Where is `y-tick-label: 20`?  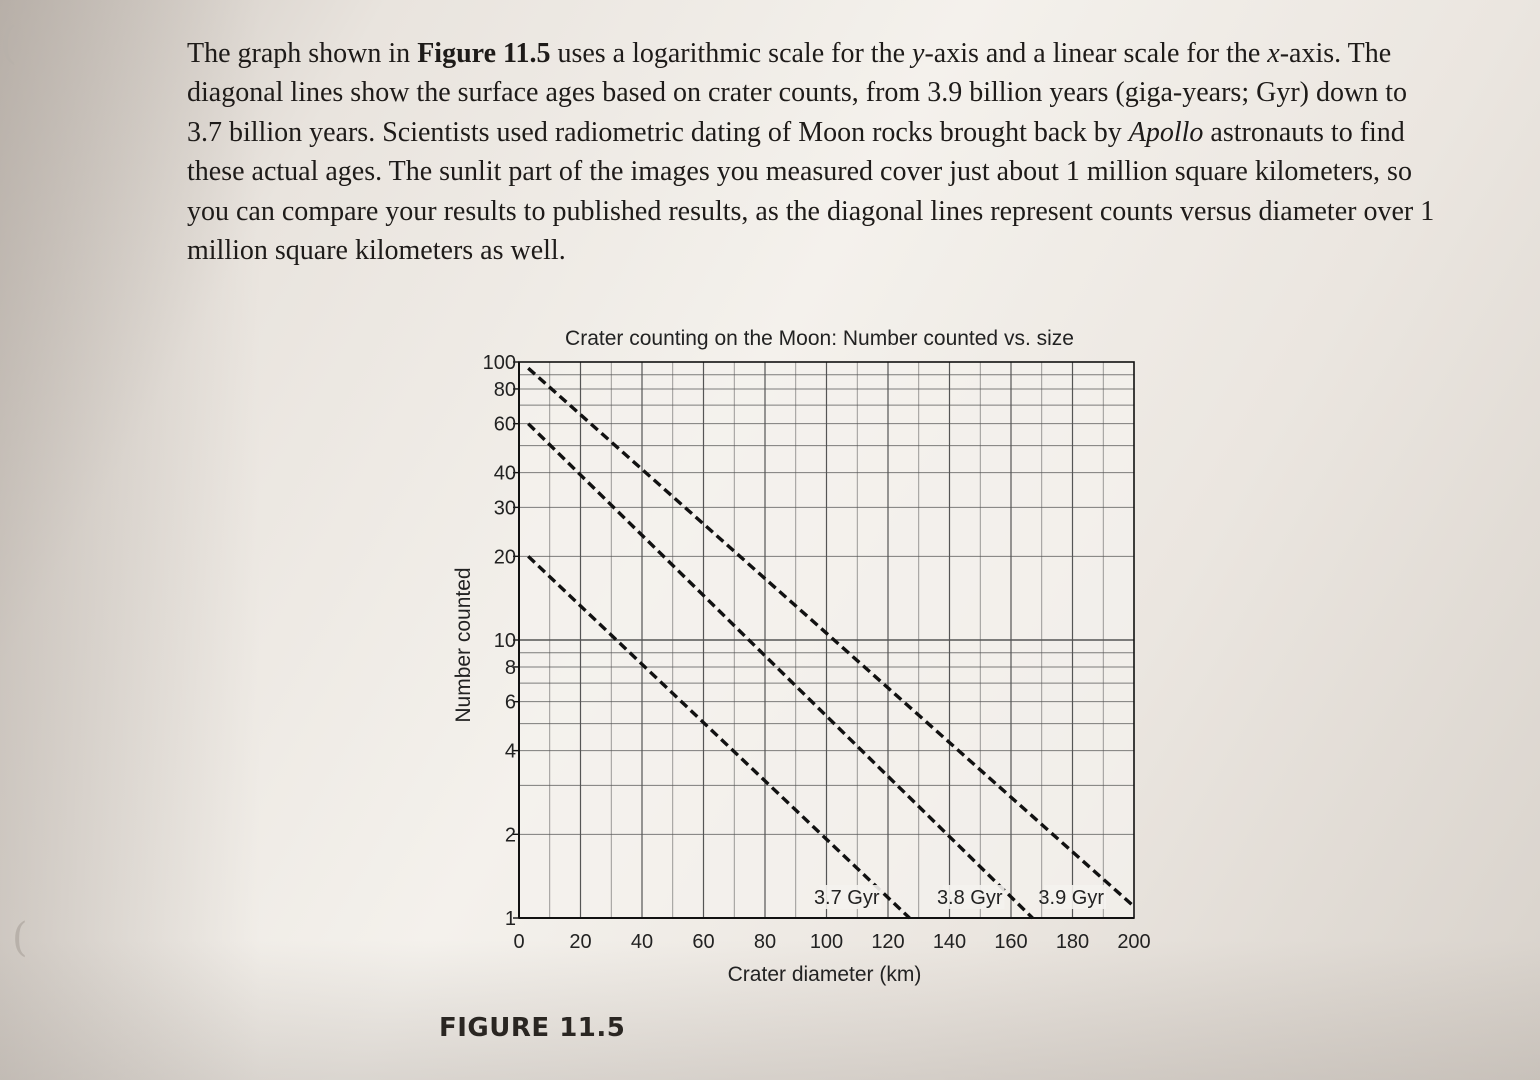
y-tick-label: 20 is located at coordinates (505, 557).